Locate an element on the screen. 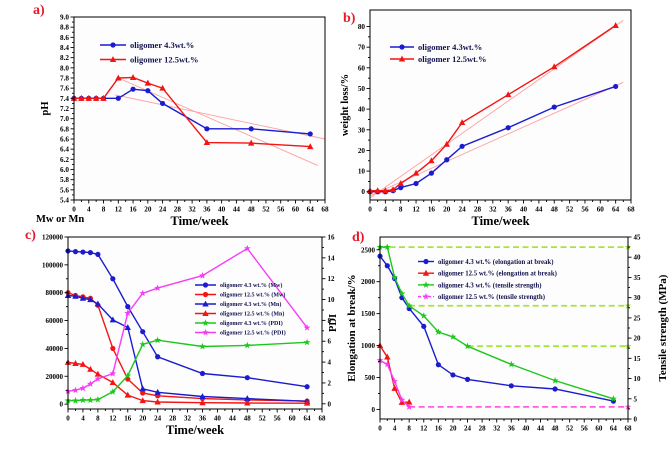 Image resolution: width=671 pixels, height=454 pixels. svg-text: 1500 is located at coordinates (368, 314).